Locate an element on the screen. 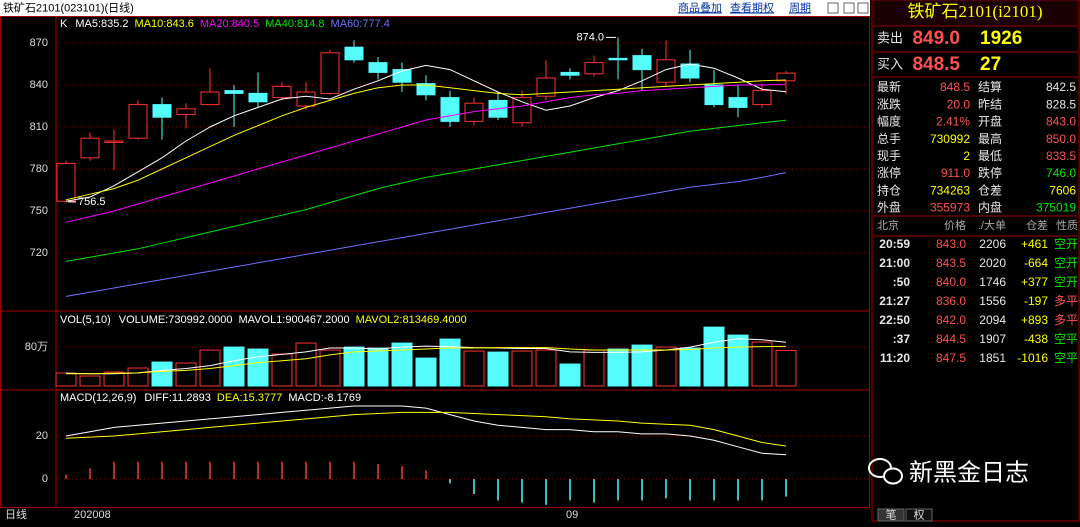 This screenshot has width=1080, height=527. y-tick-label: 780 is located at coordinates (39, 169).